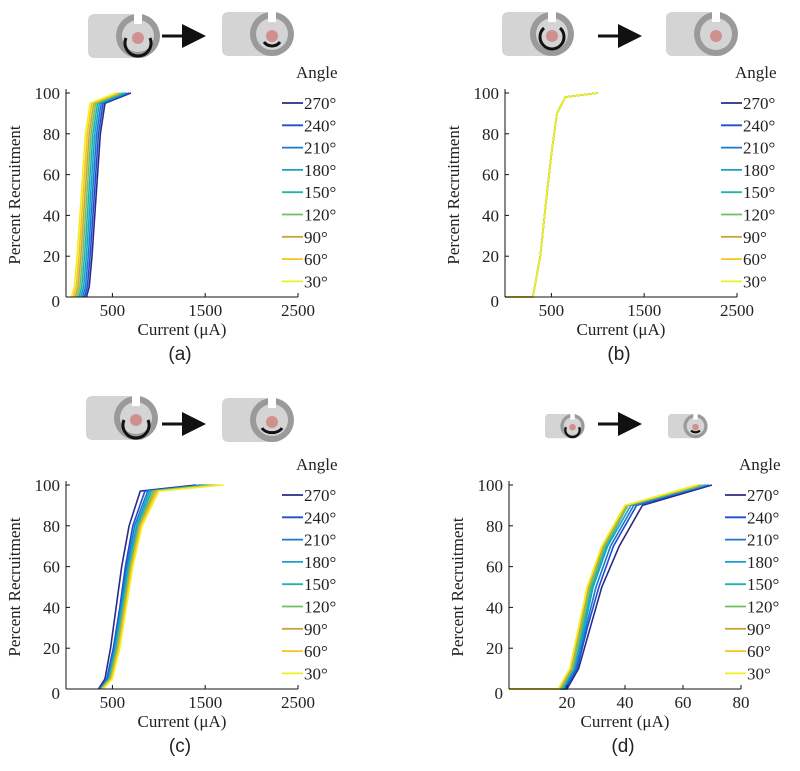 The height and width of the screenshot is (771, 800). What do you see at coordinates (179, 354) in the screenshot?
I see `panel-caption: (a)` at bounding box center [179, 354].